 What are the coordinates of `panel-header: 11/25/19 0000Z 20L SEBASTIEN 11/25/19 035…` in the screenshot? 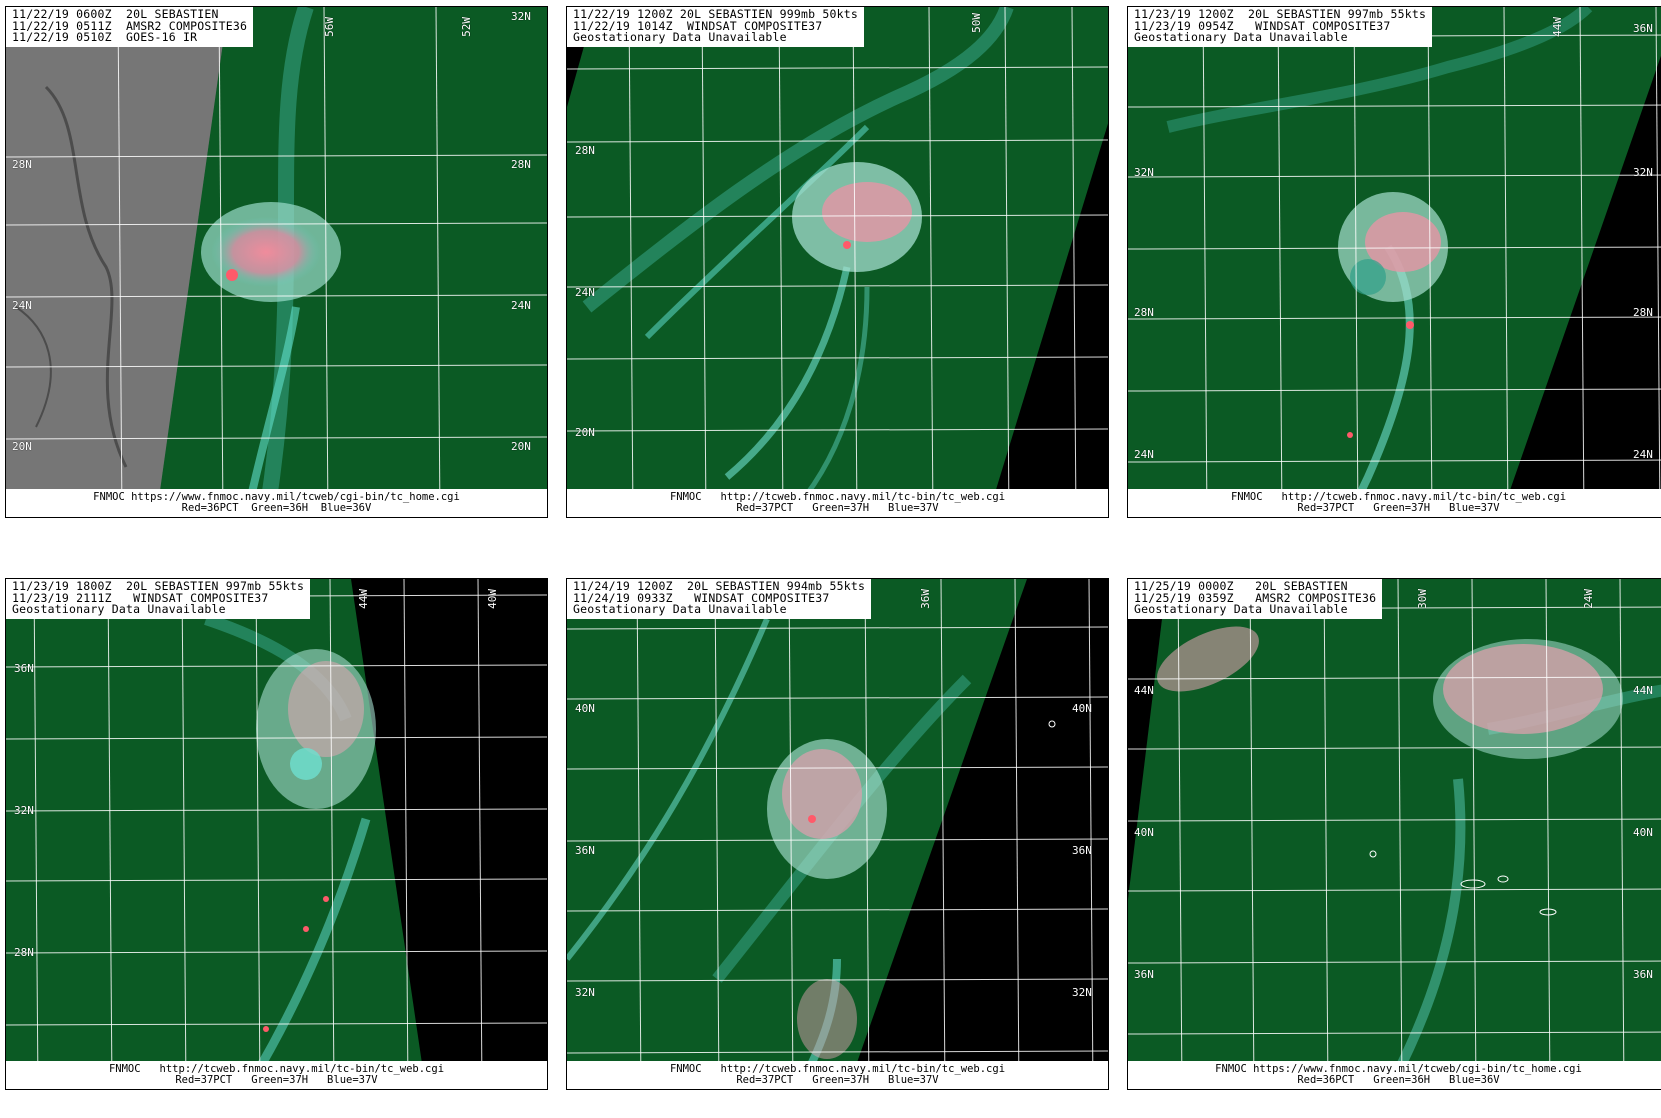 It's located at (1255, 599).